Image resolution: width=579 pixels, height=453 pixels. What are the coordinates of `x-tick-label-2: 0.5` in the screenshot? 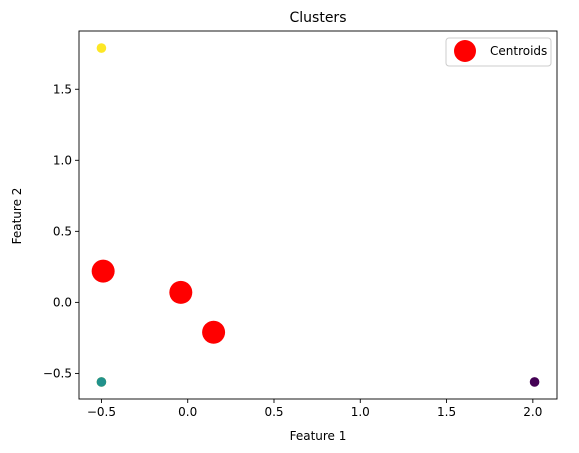 It's located at (273, 412).